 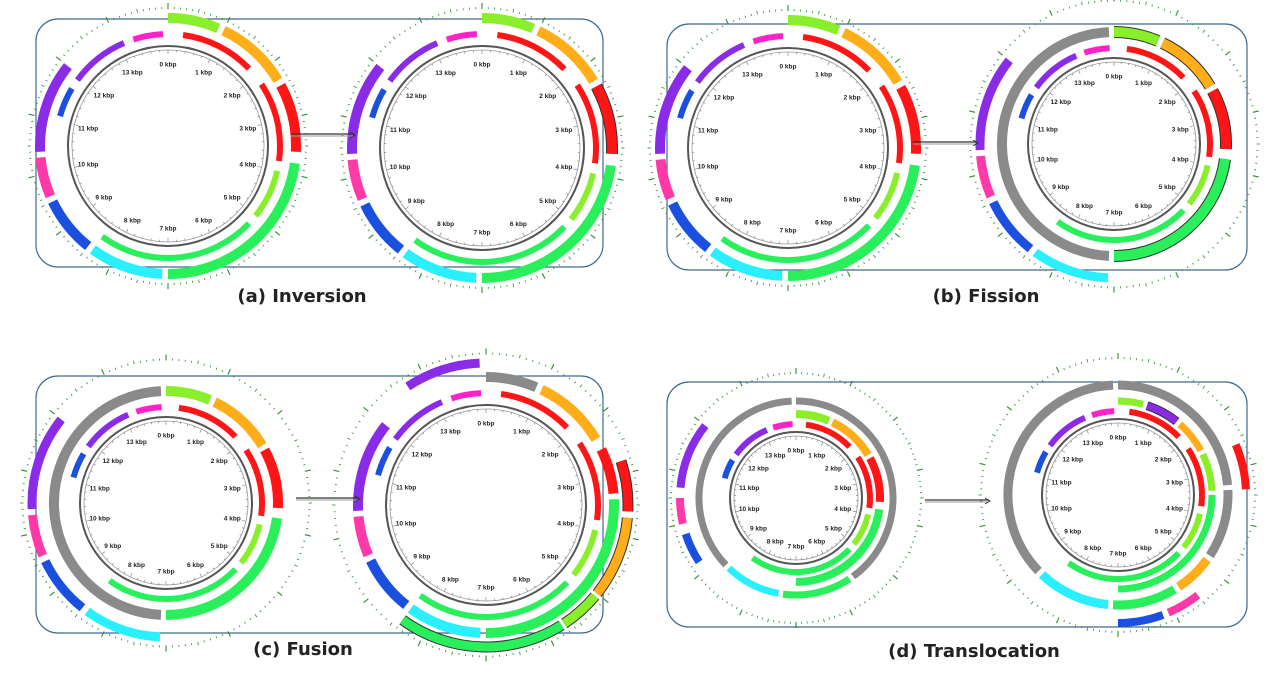 I want to click on segment-blue-arc, so click(x=378, y=103).